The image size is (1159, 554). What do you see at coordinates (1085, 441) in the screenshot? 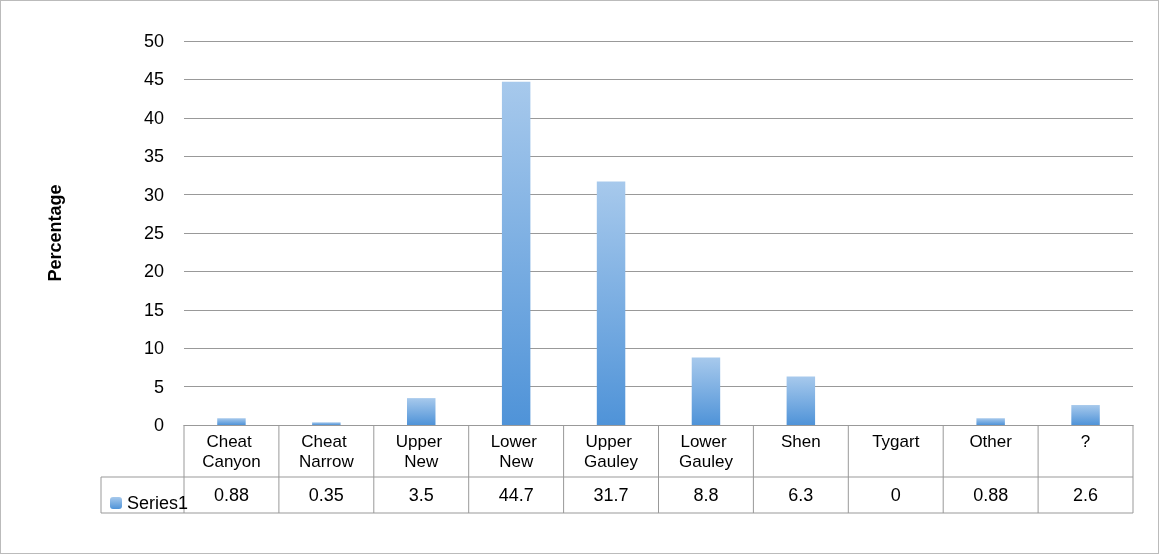
I see `x-tick-label: ?` at bounding box center [1085, 441].